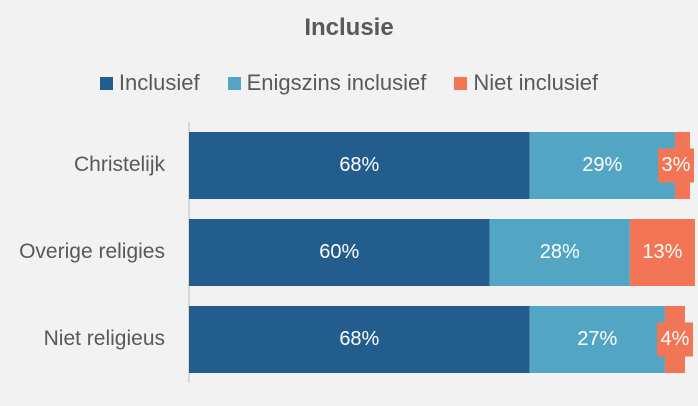 Image resolution: width=698 pixels, height=406 pixels. I want to click on data-label: 27%, so click(597, 339).